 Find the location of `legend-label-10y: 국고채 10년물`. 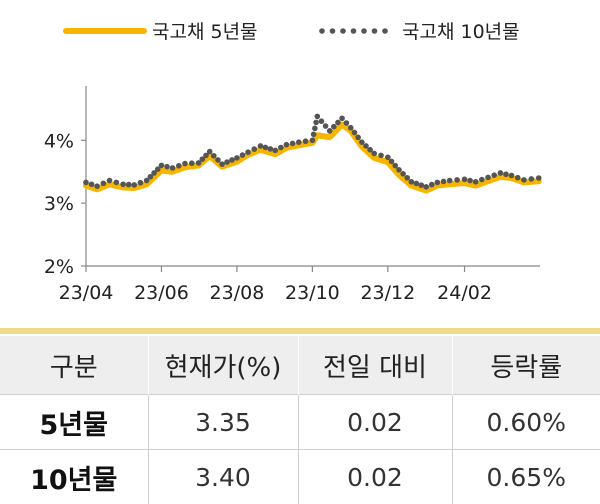

legend-label-10y: 국고채 10년물 is located at coordinates (461, 32).